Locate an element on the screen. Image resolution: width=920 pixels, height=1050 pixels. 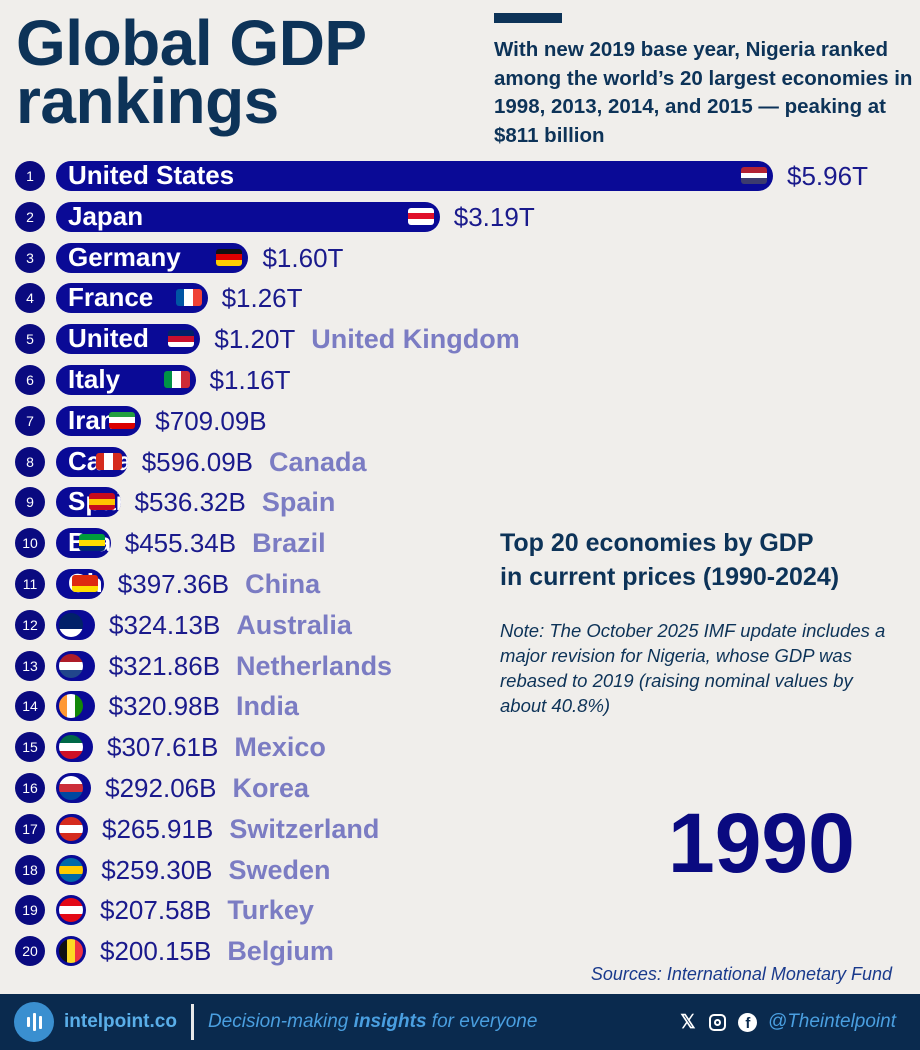
bar-row: 18 $259.30B Sweden is located at coordinates (460, 870).